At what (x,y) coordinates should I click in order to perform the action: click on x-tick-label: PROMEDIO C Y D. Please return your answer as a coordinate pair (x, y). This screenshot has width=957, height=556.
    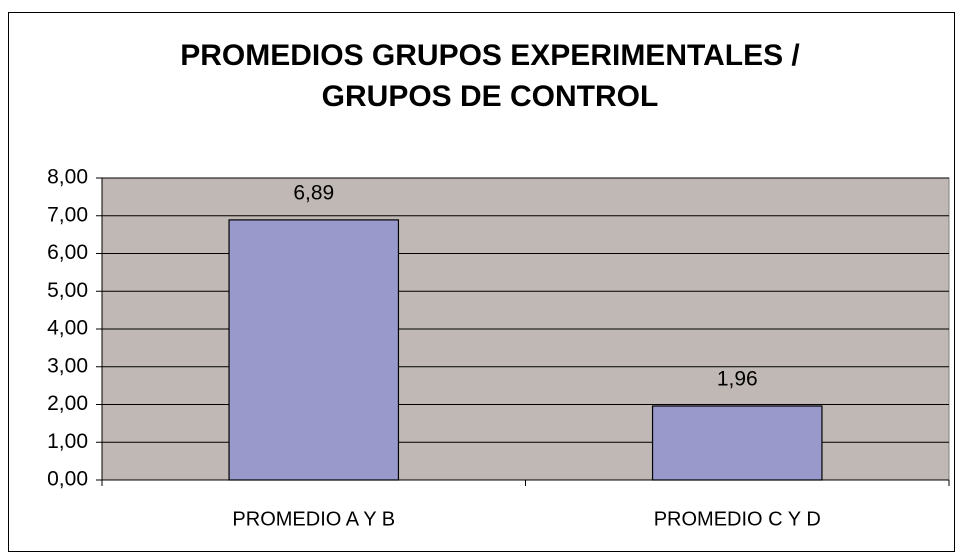
    Looking at the image, I should click on (737, 519).